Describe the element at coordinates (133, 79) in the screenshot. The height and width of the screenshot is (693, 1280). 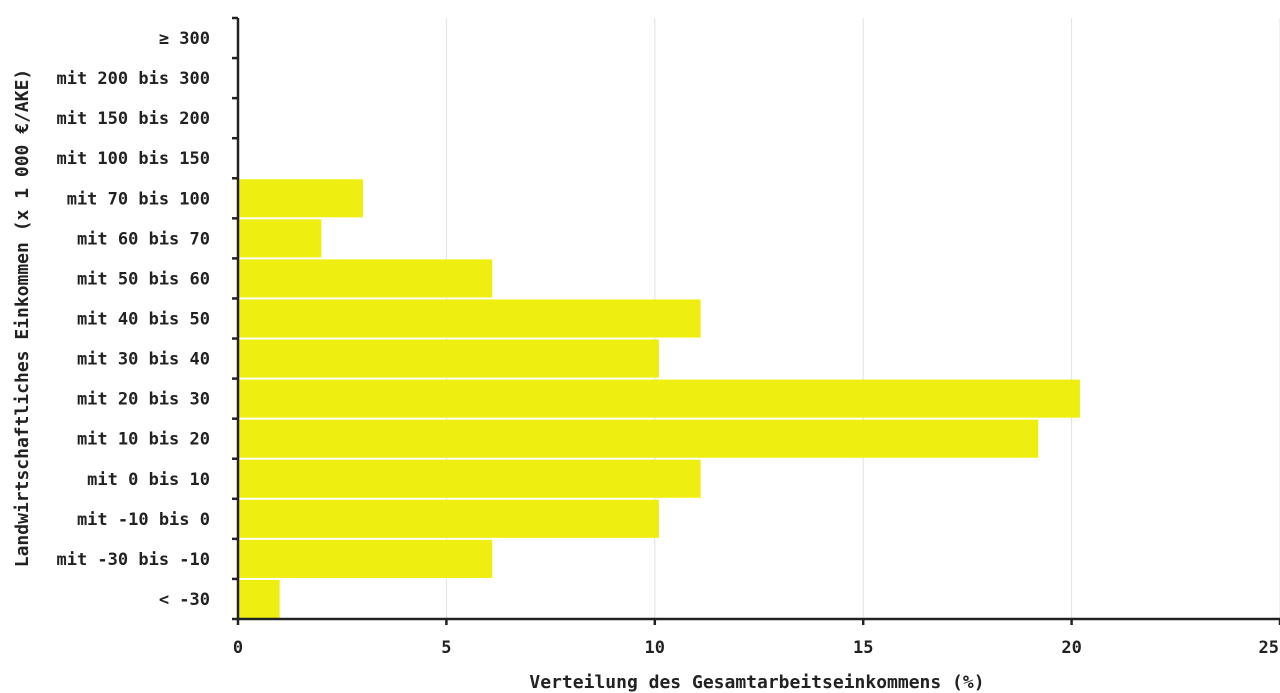
I see `y-tick-label: mit 200 bis 300` at that location.